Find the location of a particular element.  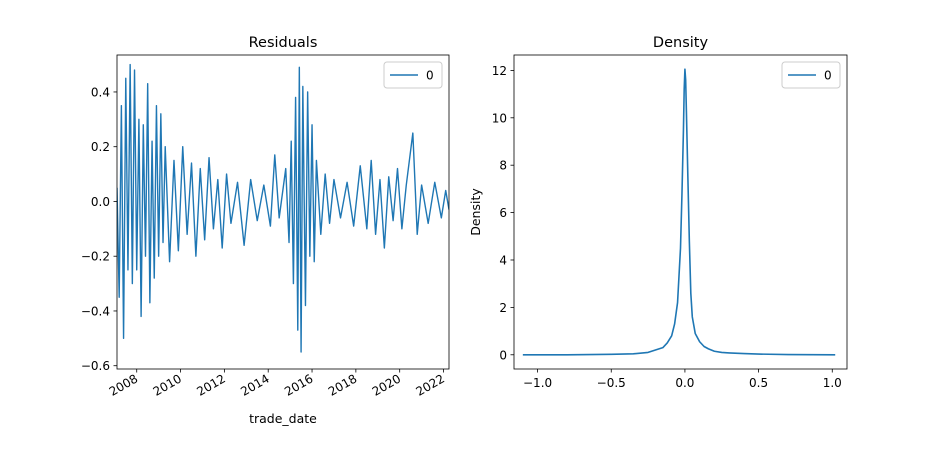

x-tick-label: 0.5 is located at coordinates (758, 383).